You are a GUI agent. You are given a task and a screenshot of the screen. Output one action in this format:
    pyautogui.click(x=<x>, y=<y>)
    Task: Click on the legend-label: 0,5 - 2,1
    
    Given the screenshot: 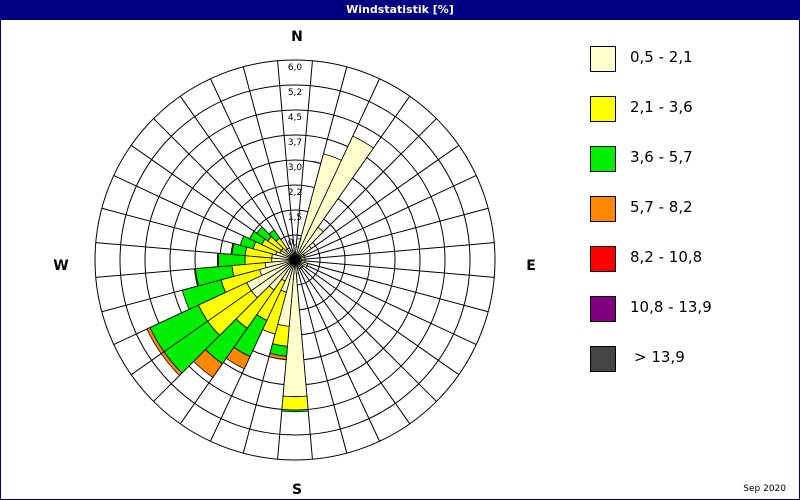 What is the action you would take?
    pyautogui.click(x=661, y=57)
    